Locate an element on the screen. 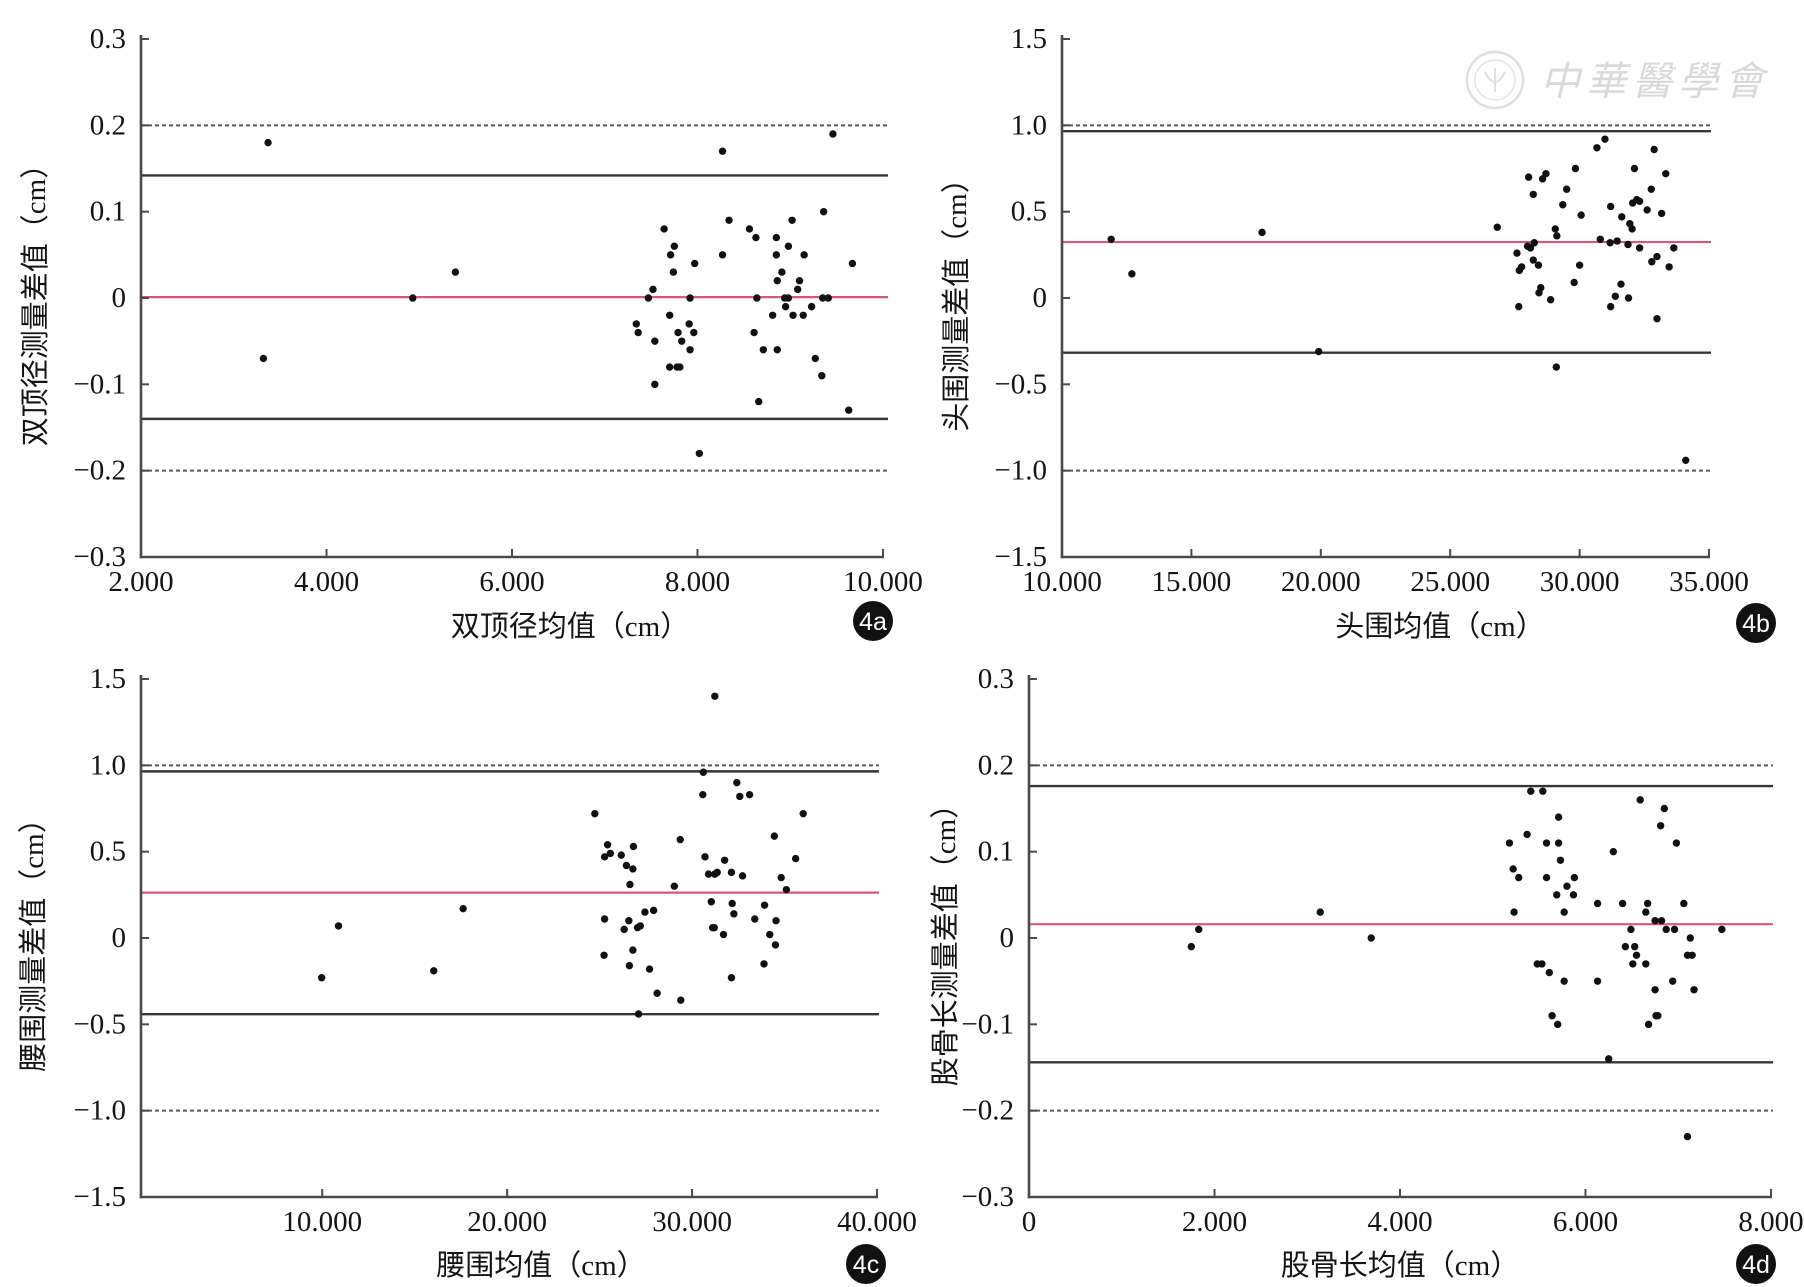 The width and height of the screenshot is (1804, 1287). y-tick-label: −1.0 is located at coordinates (99, 1111).